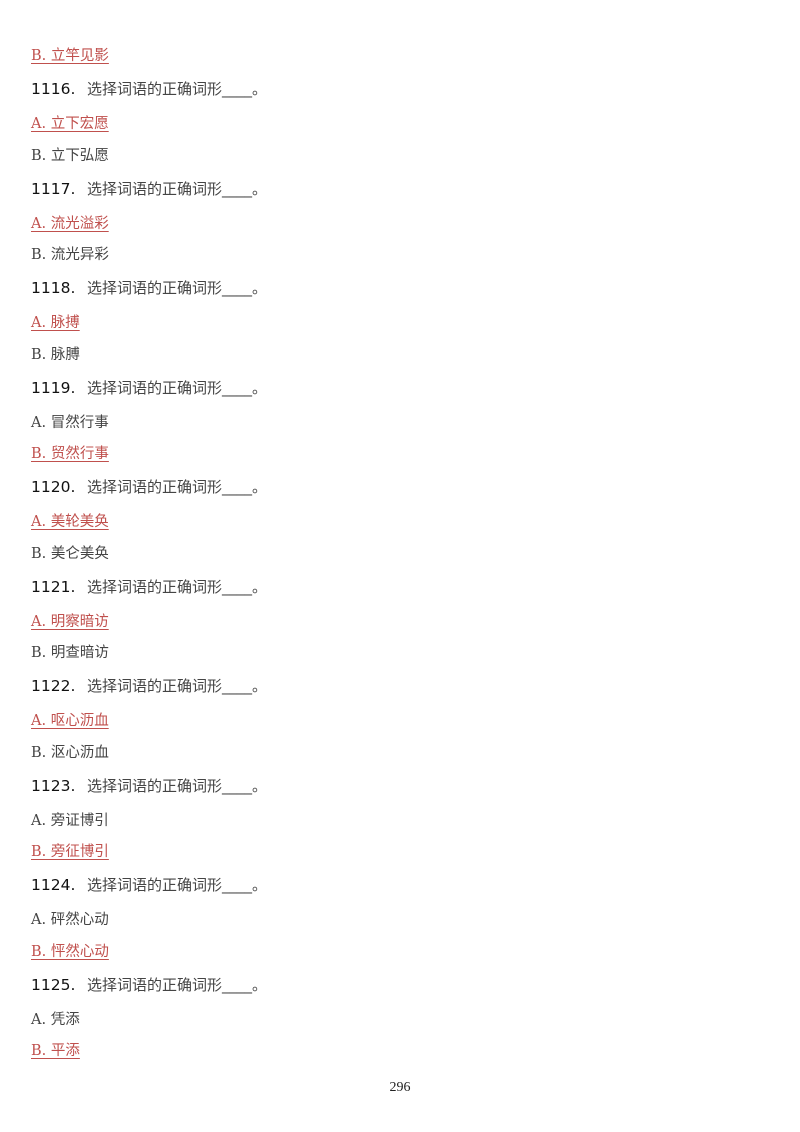 The width and height of the screenshot is (800, 1132). I want to click on question-1124: 1124. 选择词语的正确词形____。, so click(149, 885).